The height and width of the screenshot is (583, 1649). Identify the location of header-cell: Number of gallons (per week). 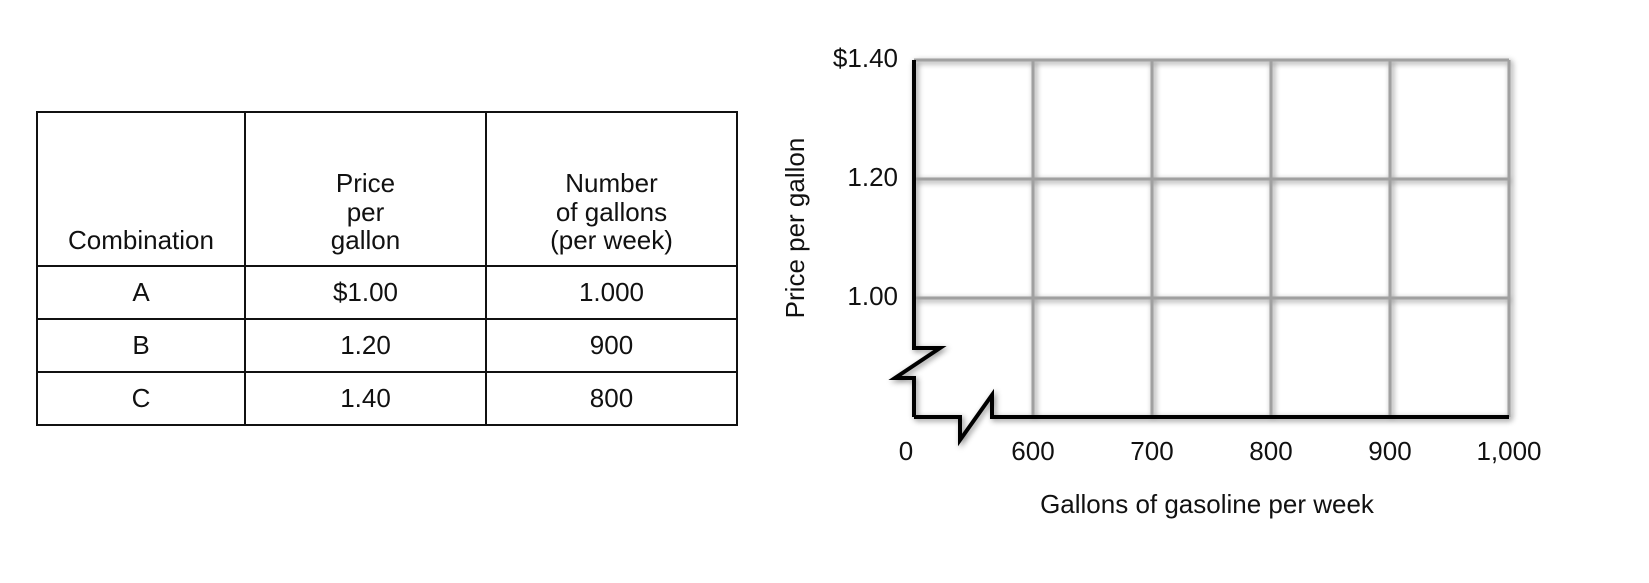
(611, 189).